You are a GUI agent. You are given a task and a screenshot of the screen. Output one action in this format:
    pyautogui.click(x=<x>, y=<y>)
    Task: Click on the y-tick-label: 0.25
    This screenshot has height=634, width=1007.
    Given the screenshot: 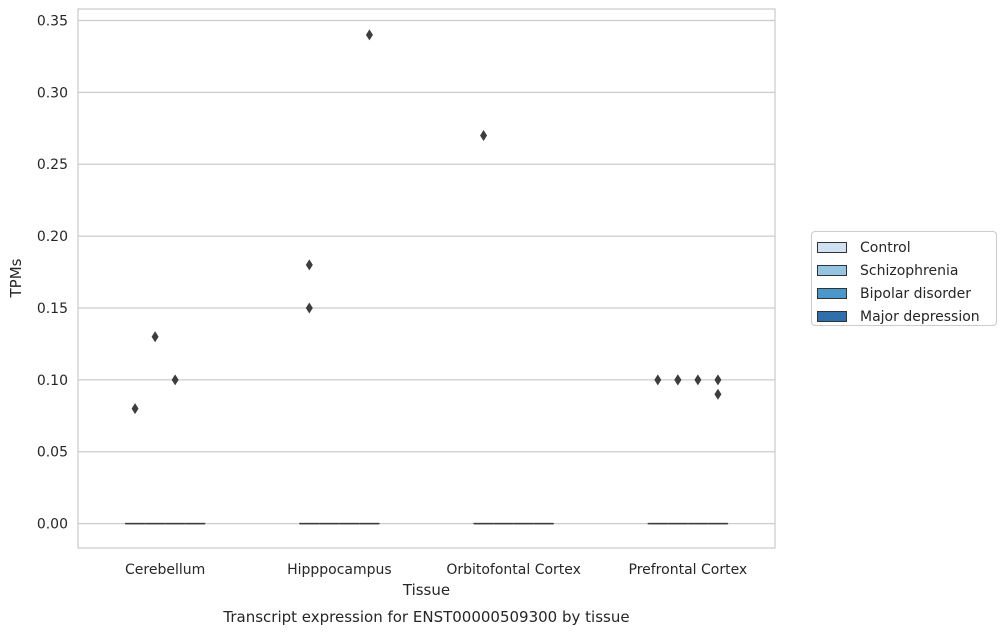 What is the action you would take?
    pyautogui.click(x=52, y=165)
    